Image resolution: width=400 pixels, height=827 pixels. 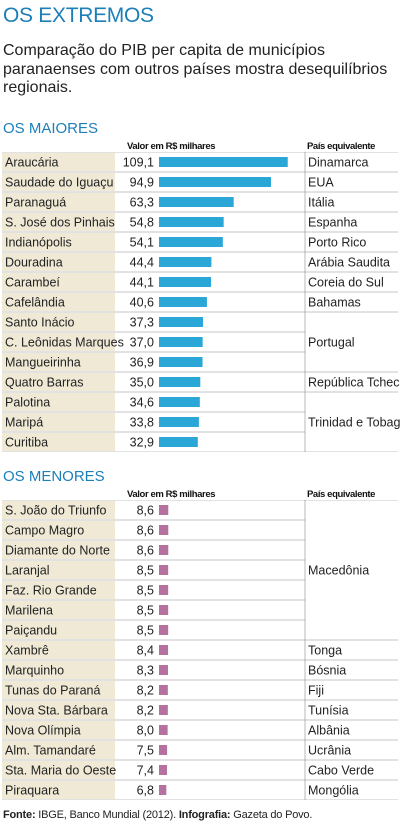 I want to click on value-label: 8,4, so click(x=145, y=651).